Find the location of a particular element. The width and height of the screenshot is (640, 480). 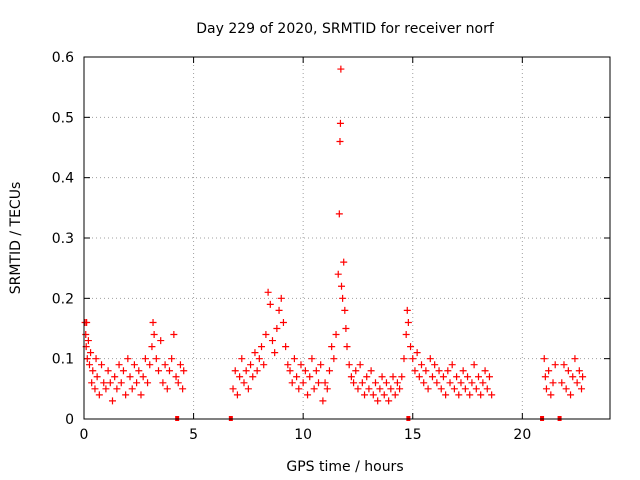

y-tick-label: 0.6 is located at coordinates (63, 58).